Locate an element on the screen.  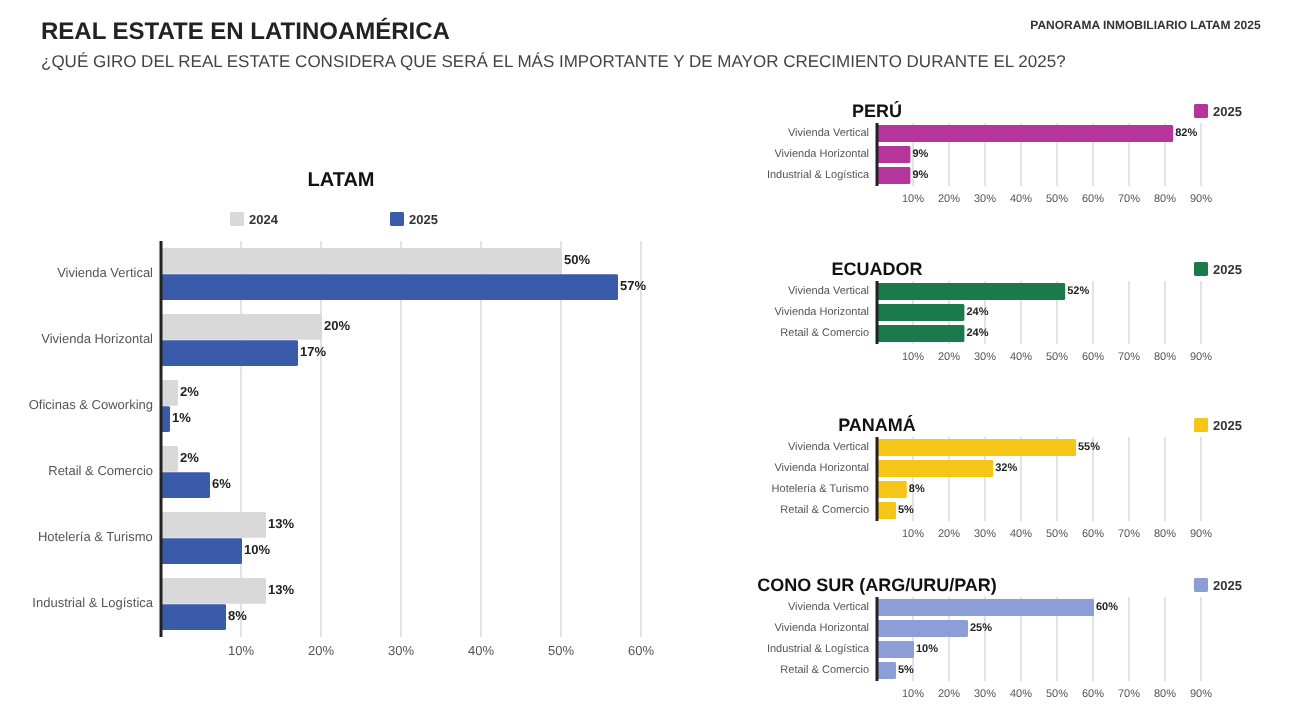
chart-title: PANAMÁ is located at coordinates (877, 425).